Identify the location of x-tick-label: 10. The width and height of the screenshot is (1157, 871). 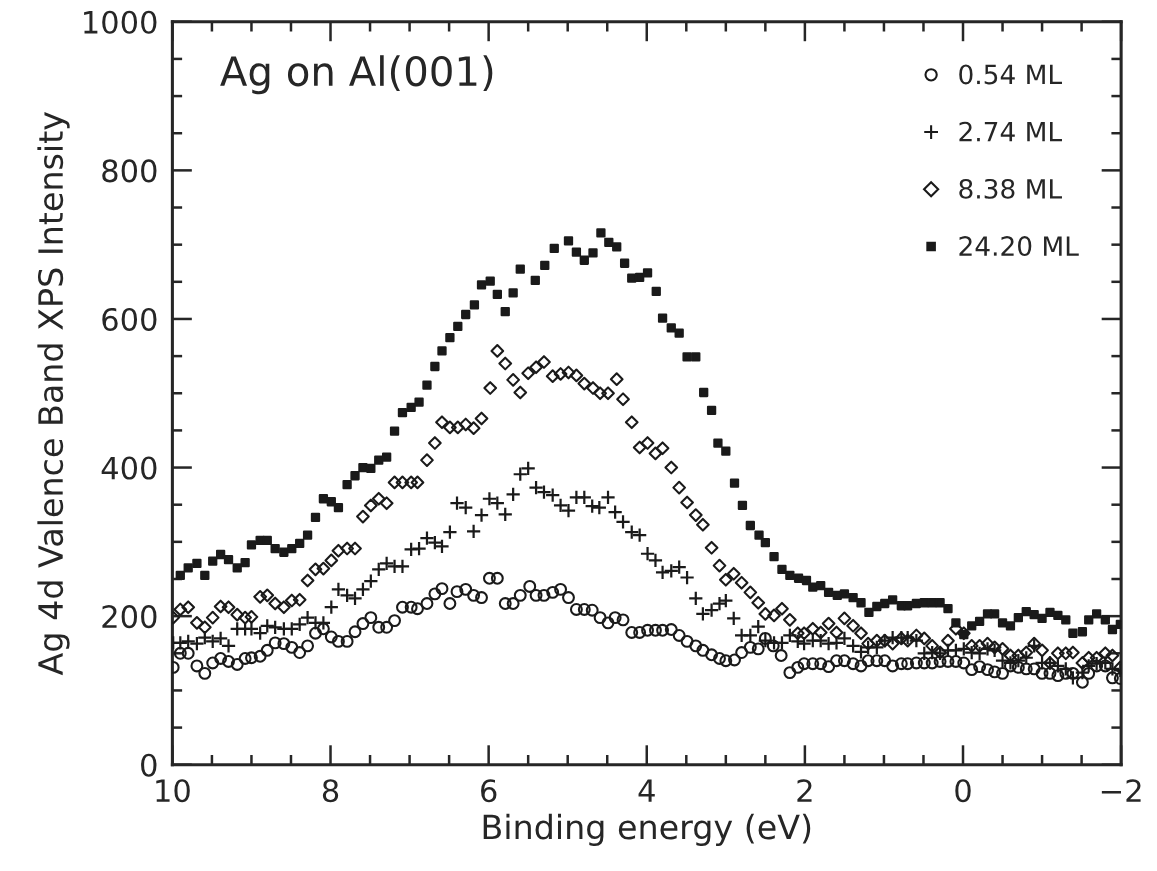
(173, 791).